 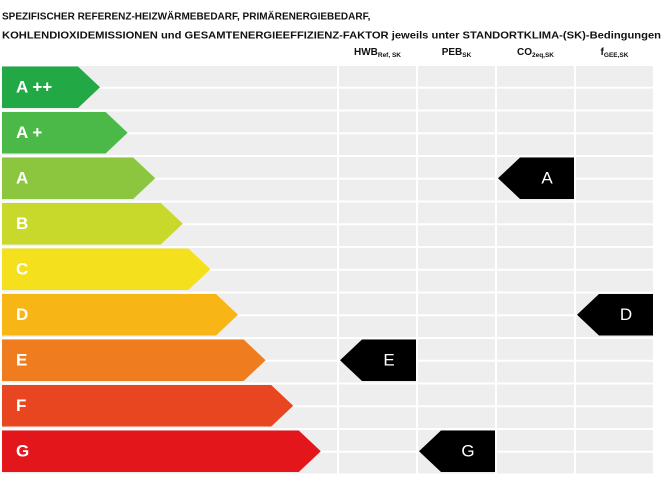 I want to click on class-label: A +, so click(x=29, y=132).